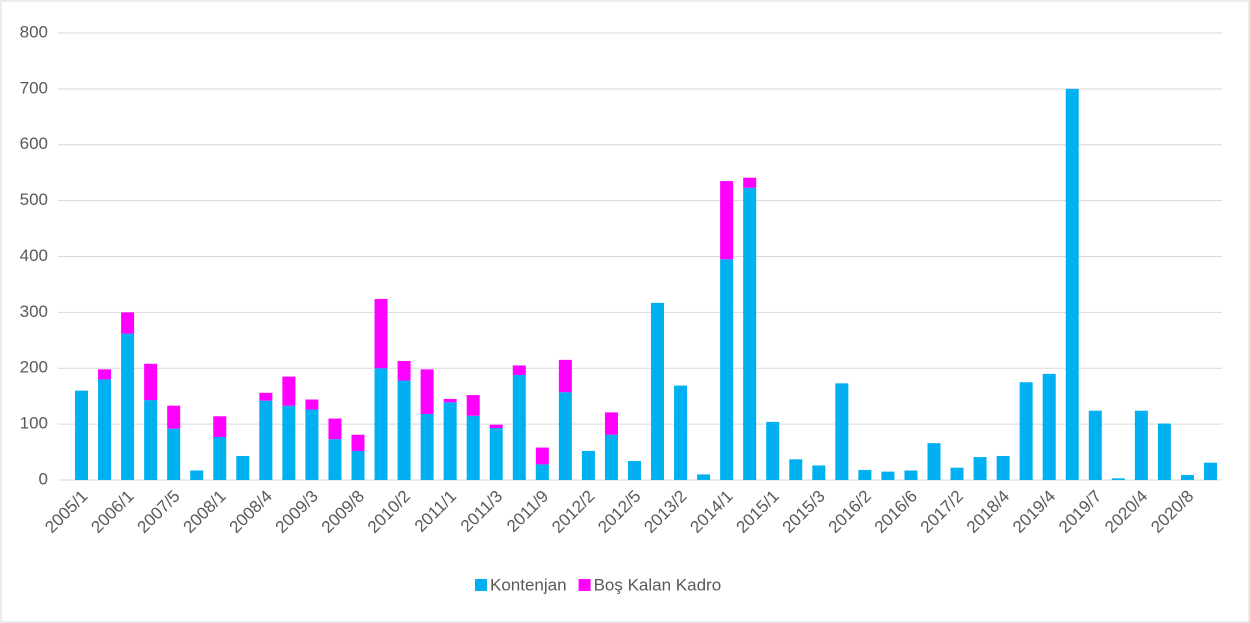 The height and width of the screenshot is (623, 1250). What do you see at coordinates (34, 367) in the screenshot?
I see `y-tick-label: 200` at bounding box center [34, 367].